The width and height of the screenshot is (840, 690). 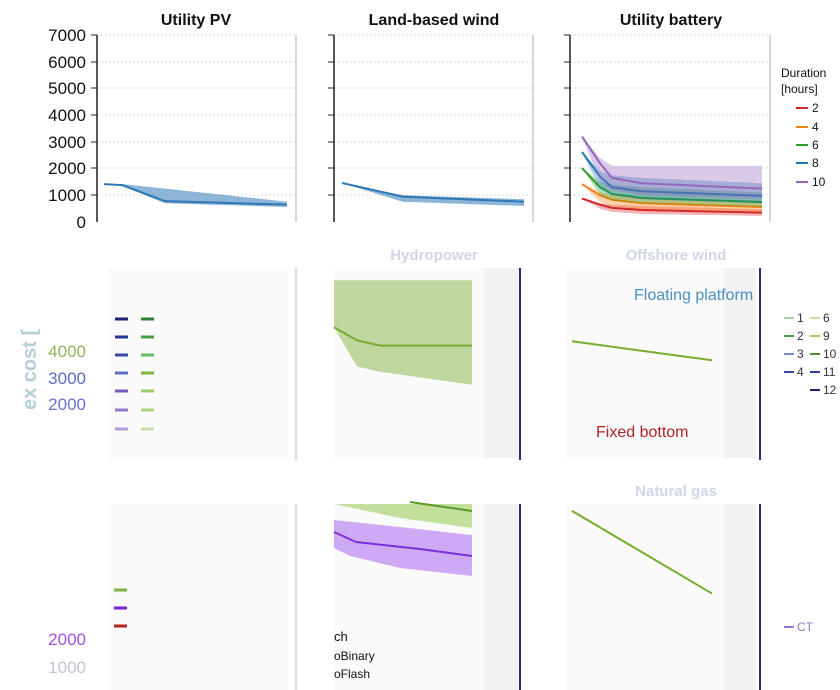 What do you see at coordinates (67, 378) in the screenshot?
I see `y-tick-mid-3000: 3000` at bounding box center [67, 378].